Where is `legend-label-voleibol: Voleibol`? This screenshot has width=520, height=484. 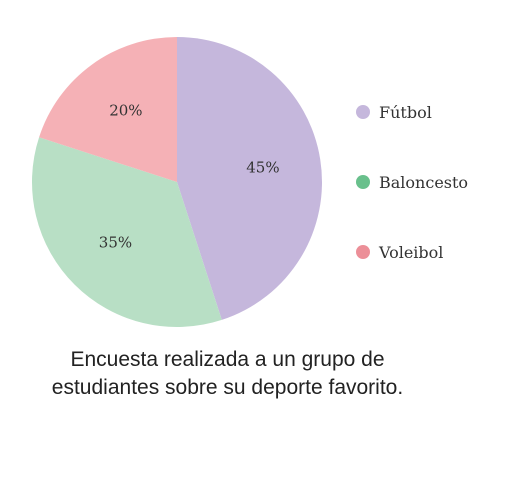
legend-label-voleibol: Voleibol is located at coordinates (411, 252).